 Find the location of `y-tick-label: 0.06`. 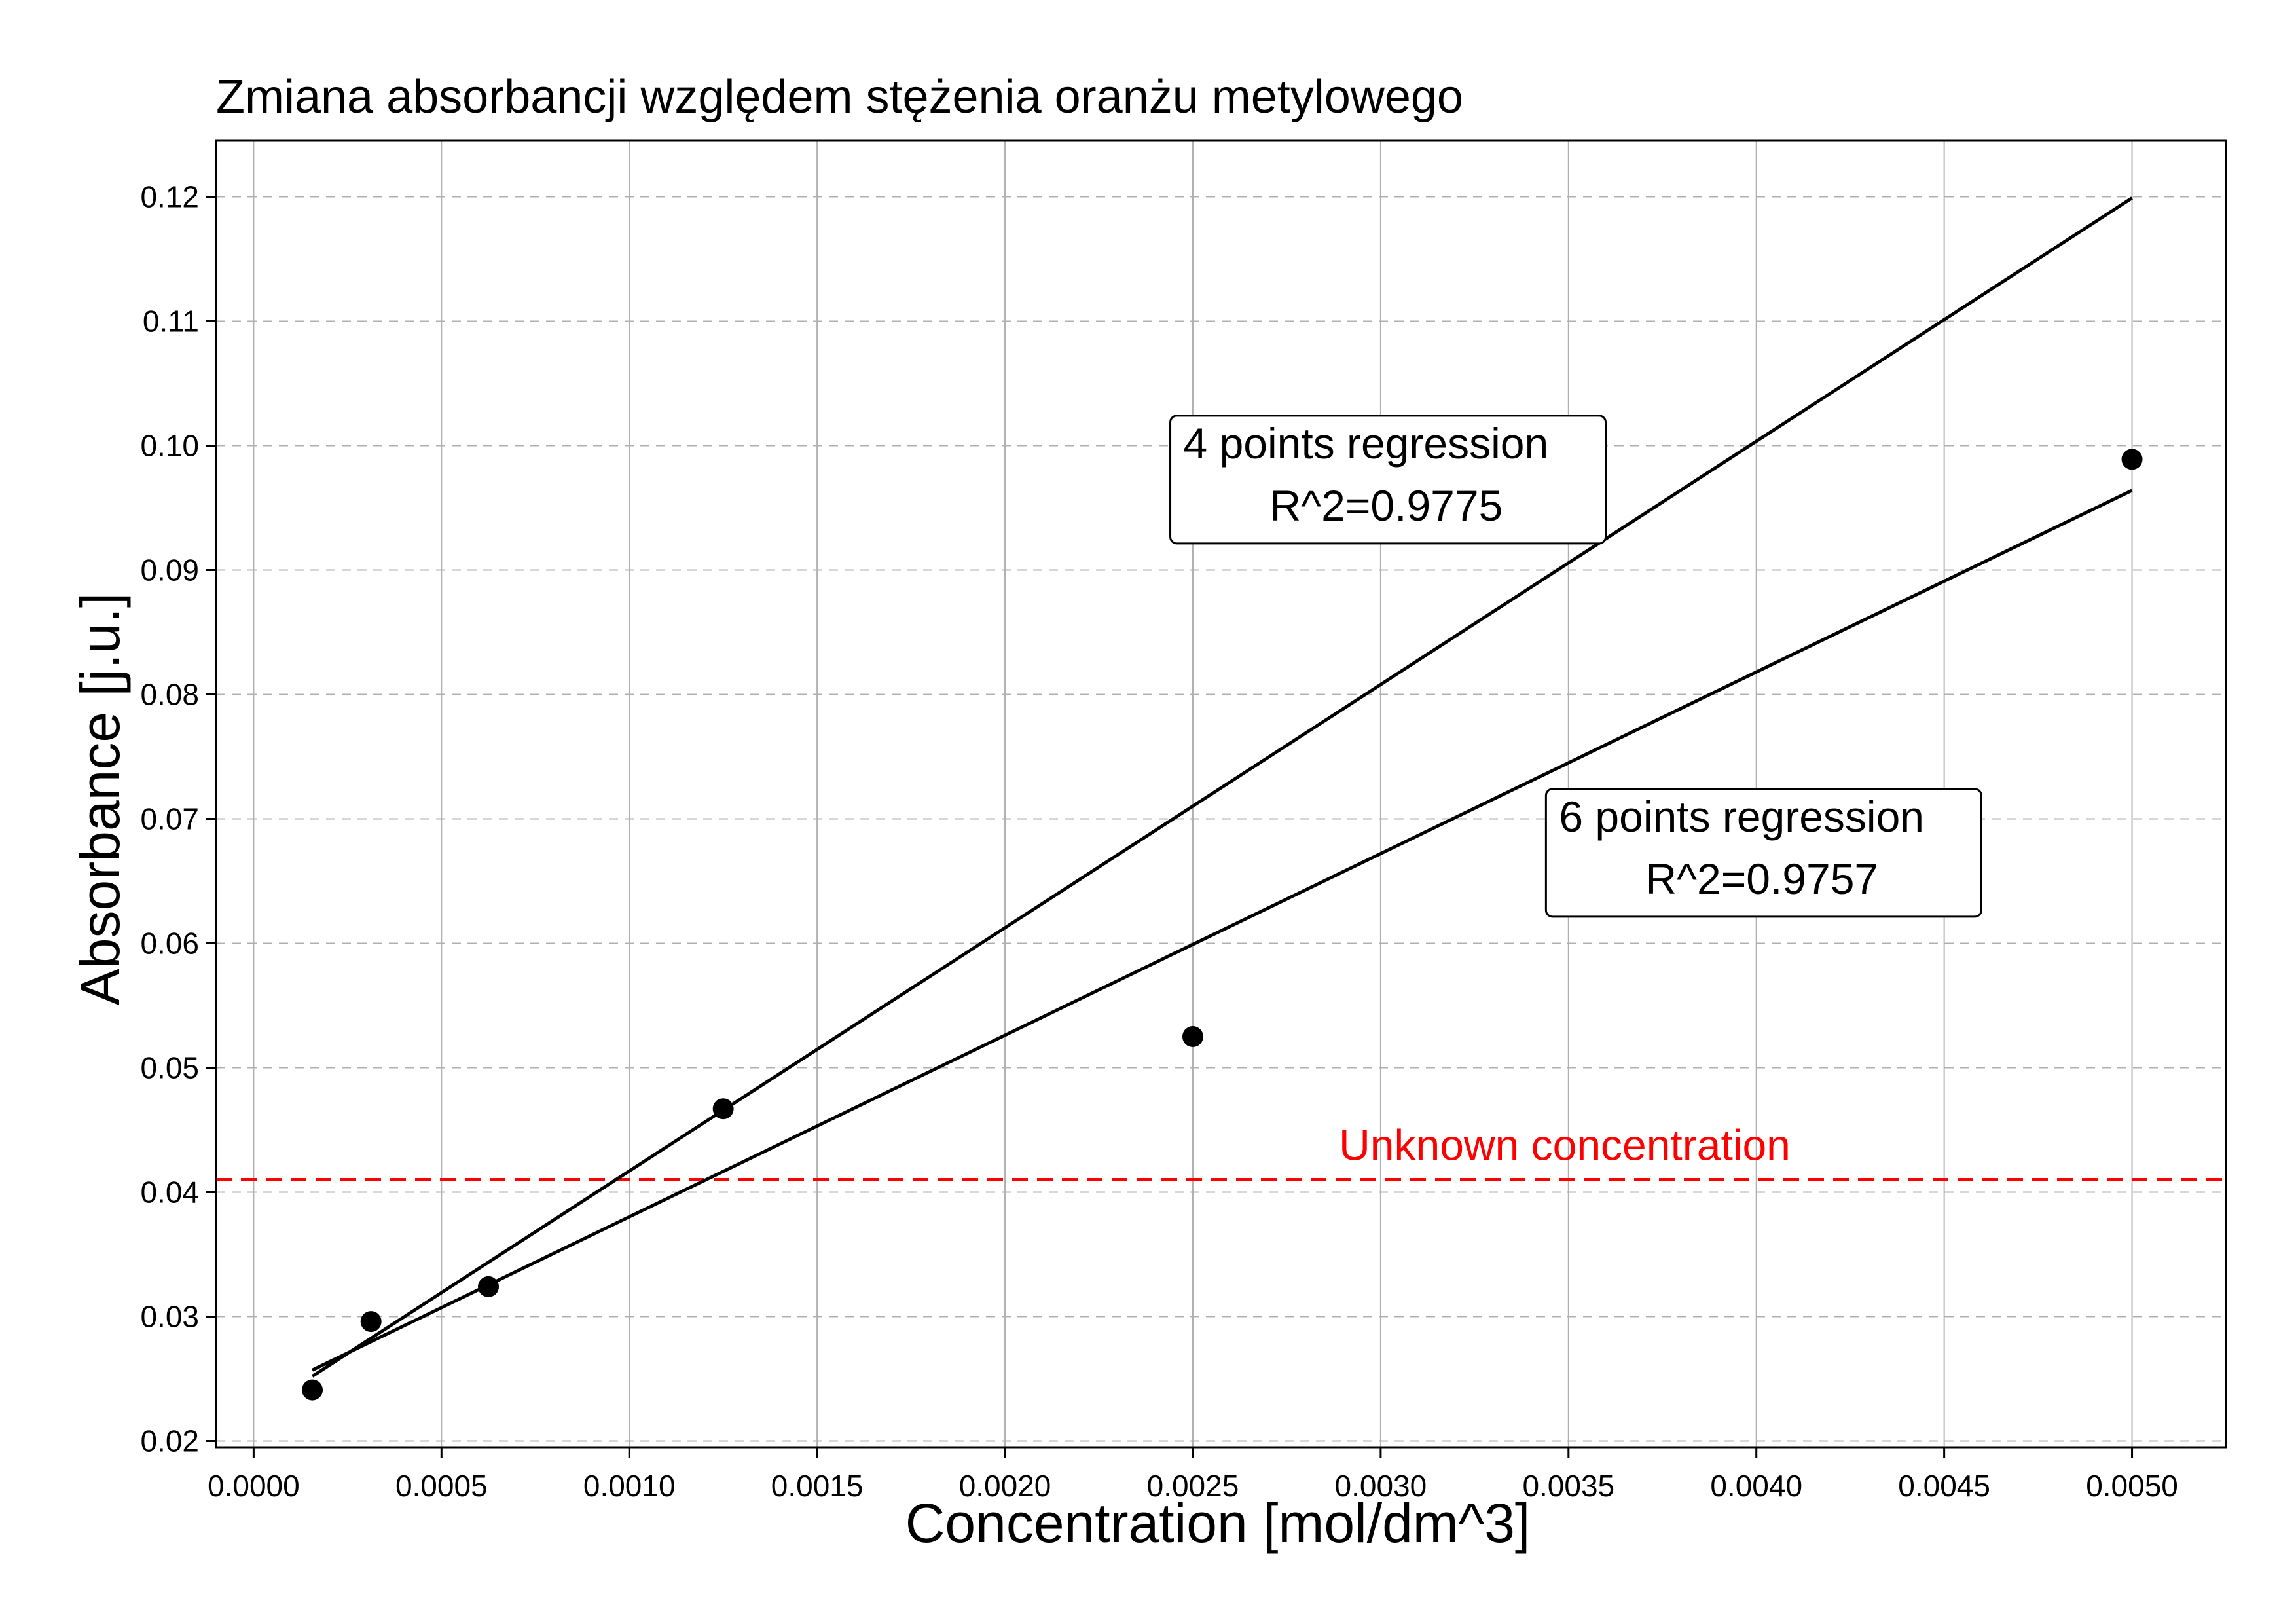

y-tick-label: 0.06 is located at coordinates (169, 944).